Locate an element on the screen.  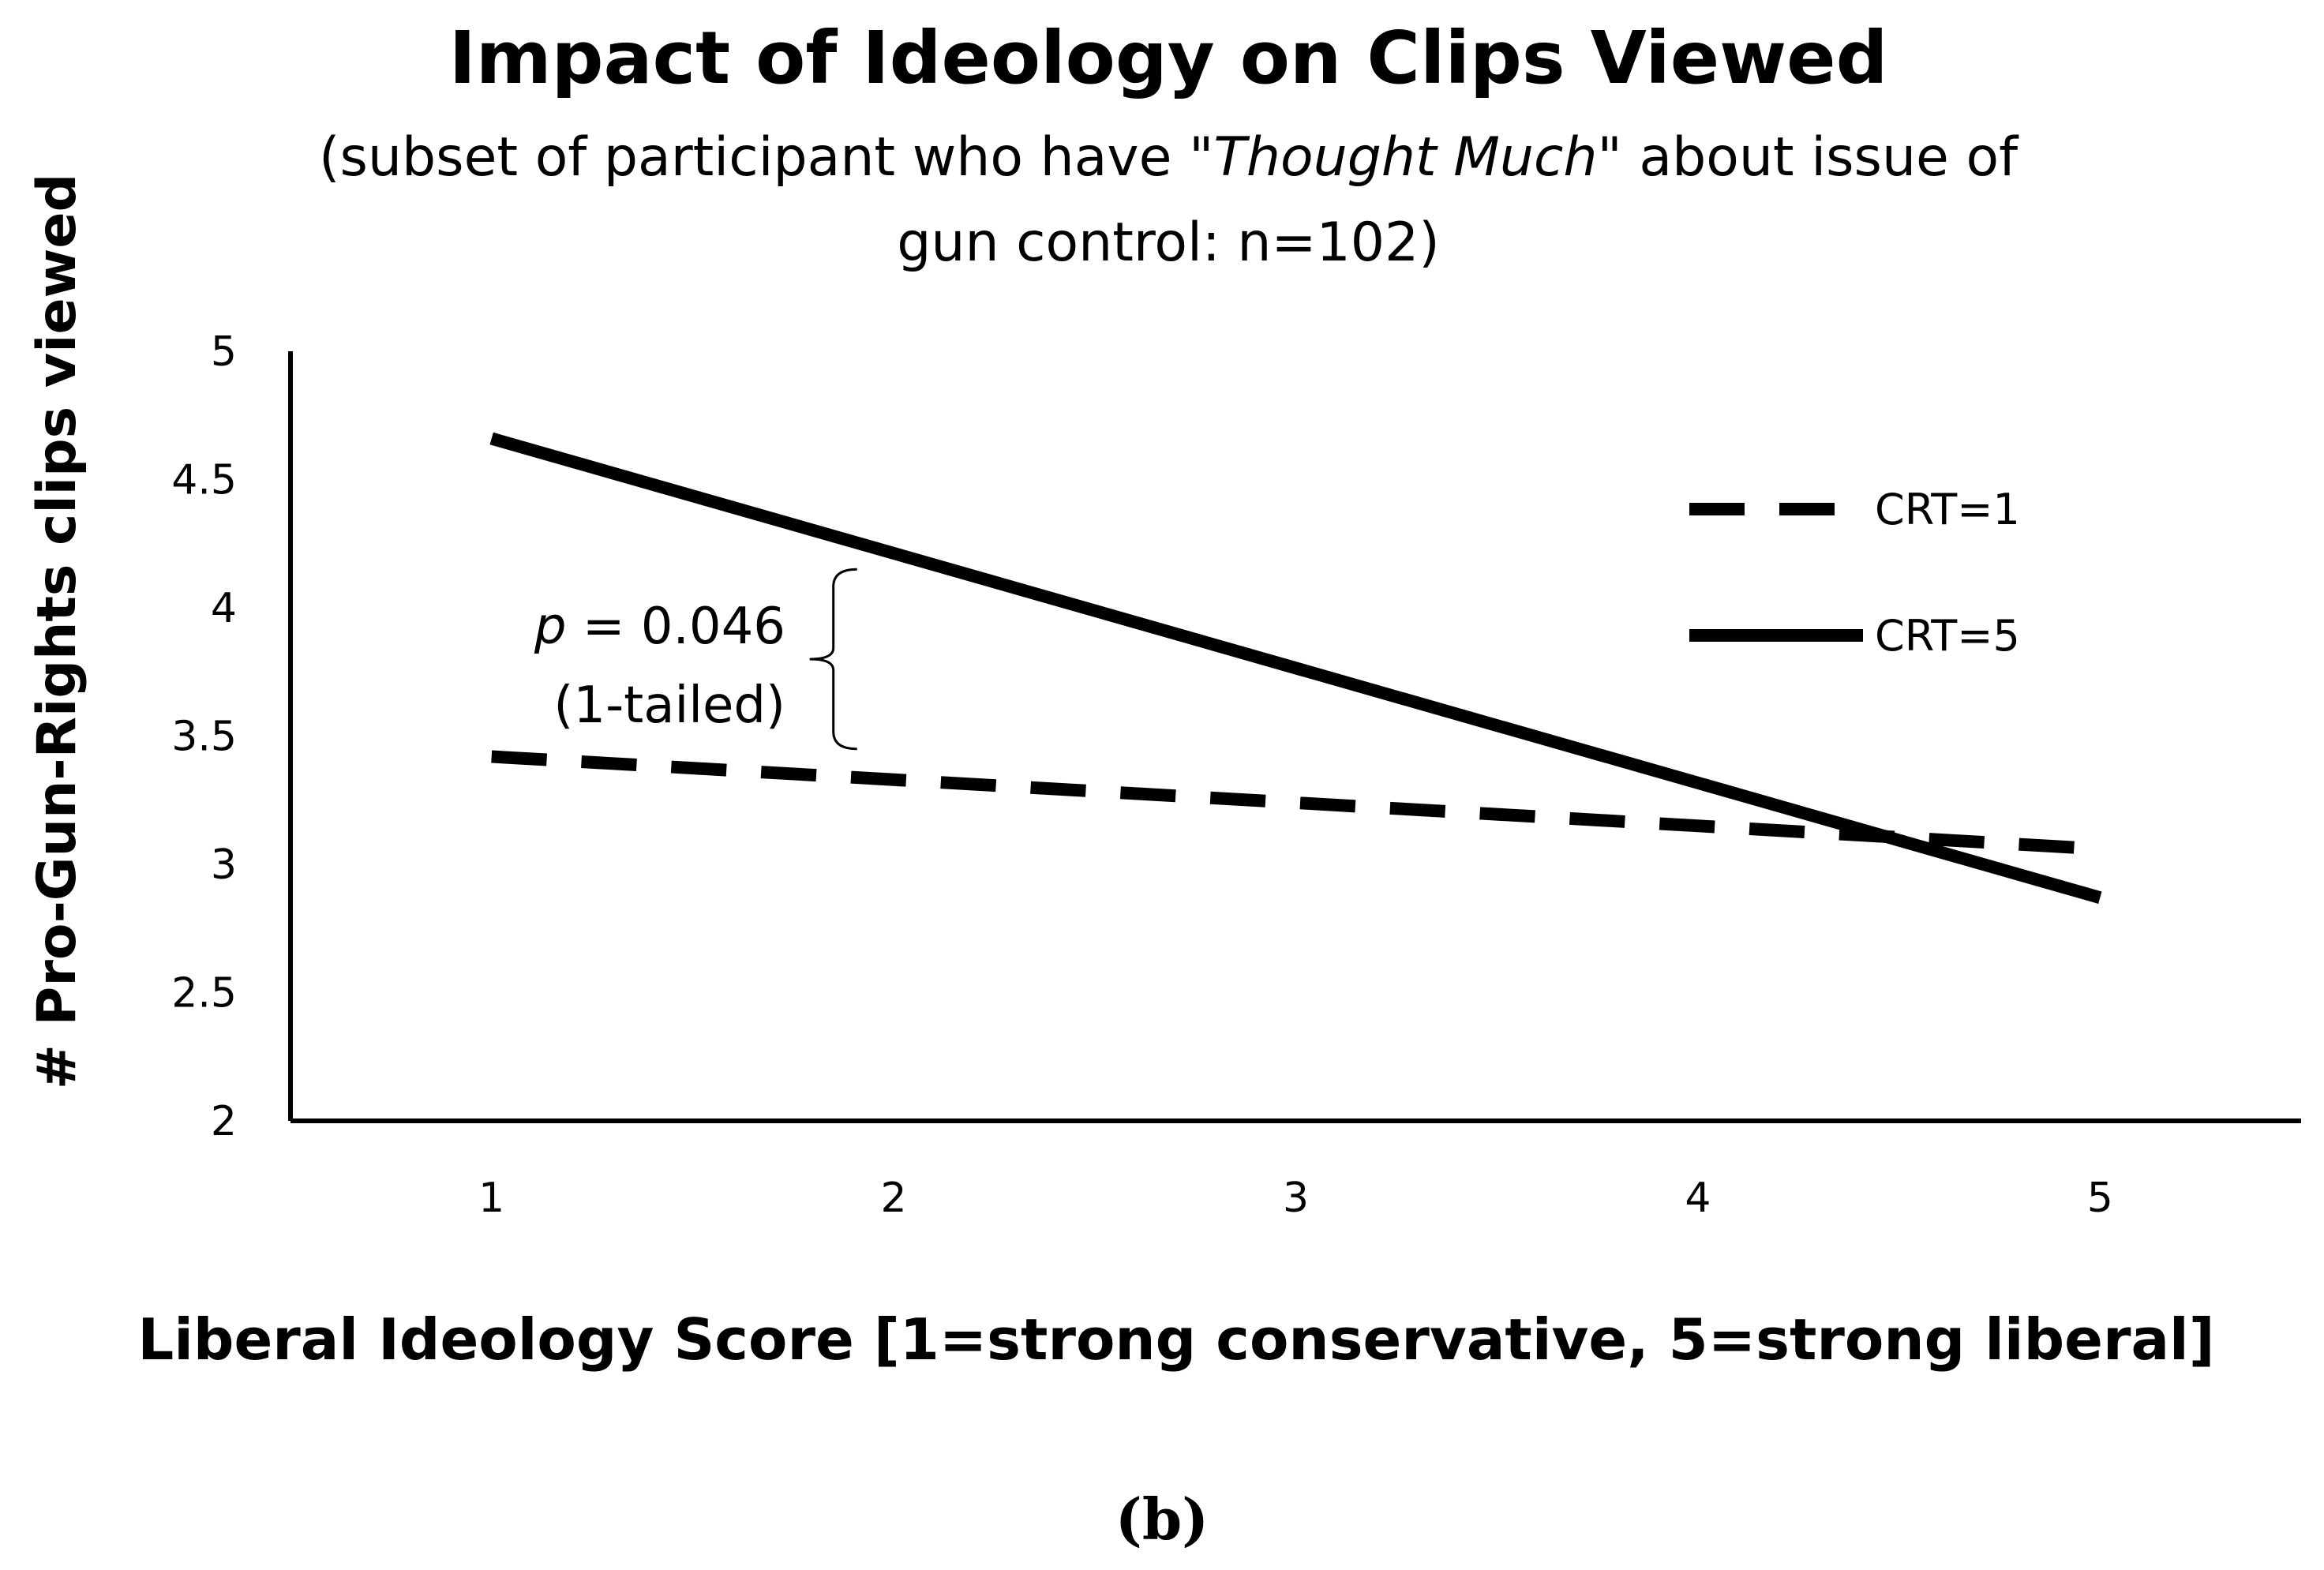
annotation-tail: (1-tailed) is located at coordinates (669, 705).